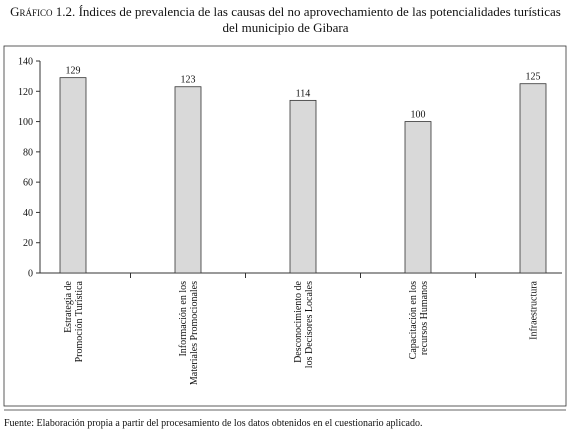 This screenshot has height=434, width=571. Describe the element at coordinates (413, 320) in the screenshot. I see `x-tick-line: Capacitación en los` at that location.